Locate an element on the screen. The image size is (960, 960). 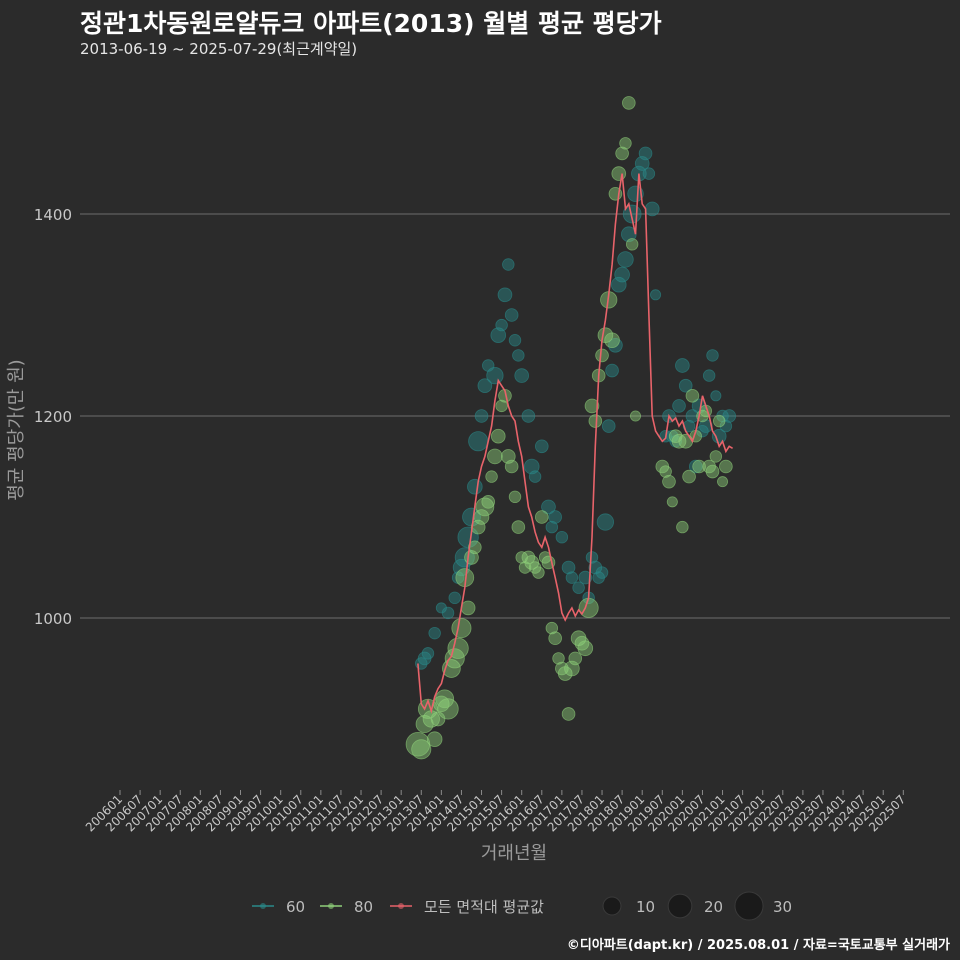
y-tick-label: 1000 is located at coordinates (53, 619).